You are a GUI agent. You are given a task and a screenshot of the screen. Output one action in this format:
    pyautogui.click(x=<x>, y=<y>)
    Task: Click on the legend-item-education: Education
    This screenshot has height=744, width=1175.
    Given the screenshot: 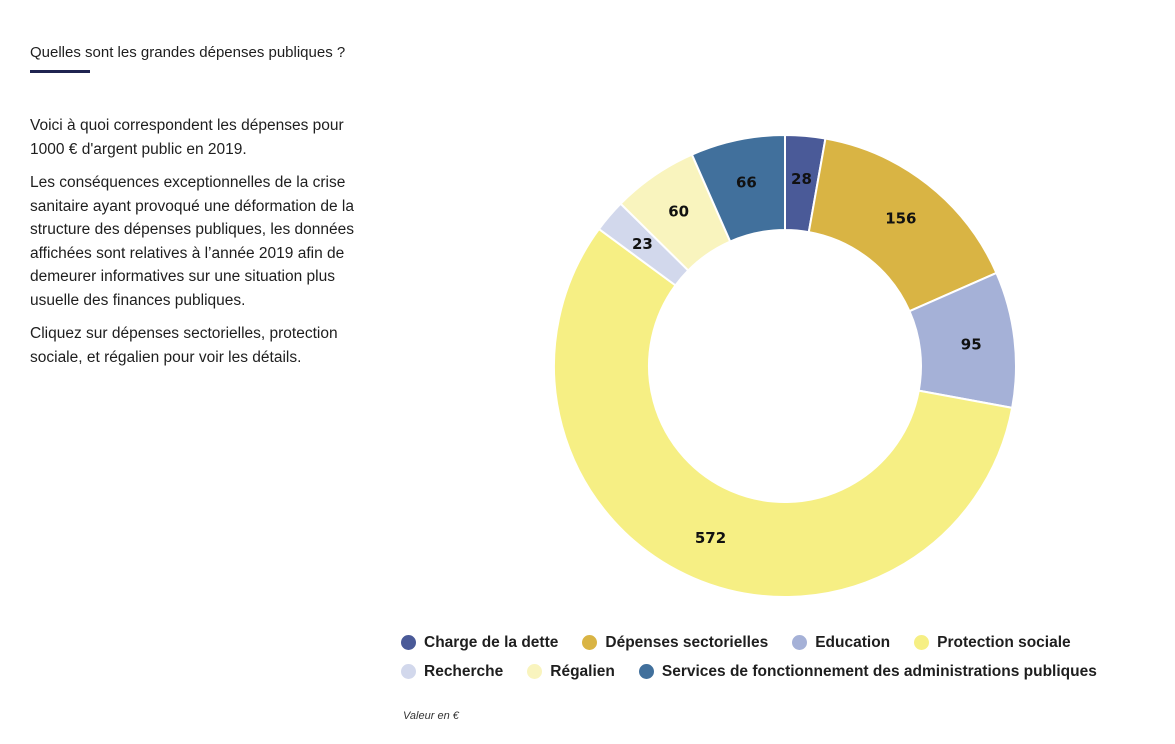 What is the action you would take?
    pyautogui.click(x=841, y=643)
    